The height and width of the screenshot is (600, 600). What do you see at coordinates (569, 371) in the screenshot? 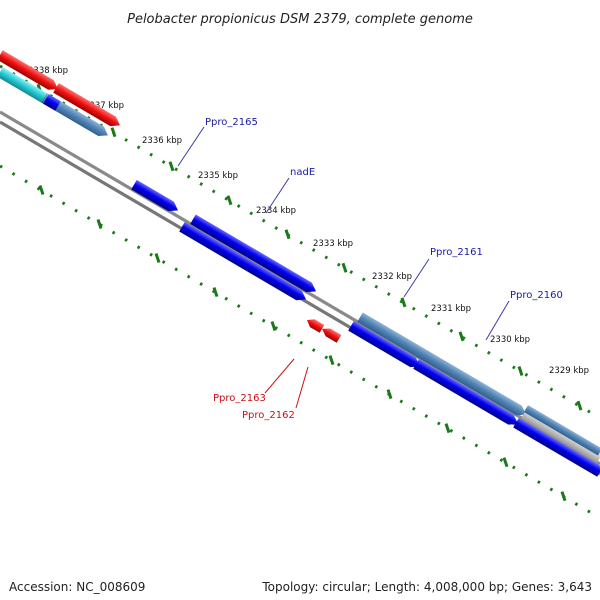
I see `tick-label: 2329 kbp` at bounding box center [569, 371].